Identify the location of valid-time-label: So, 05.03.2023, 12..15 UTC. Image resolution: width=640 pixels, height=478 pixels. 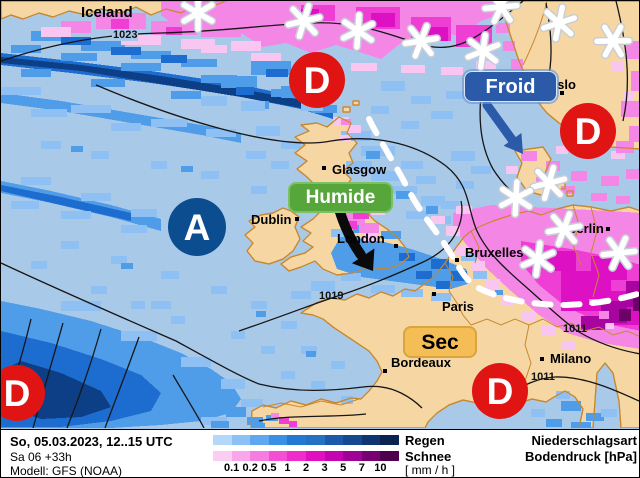
(91, 441).